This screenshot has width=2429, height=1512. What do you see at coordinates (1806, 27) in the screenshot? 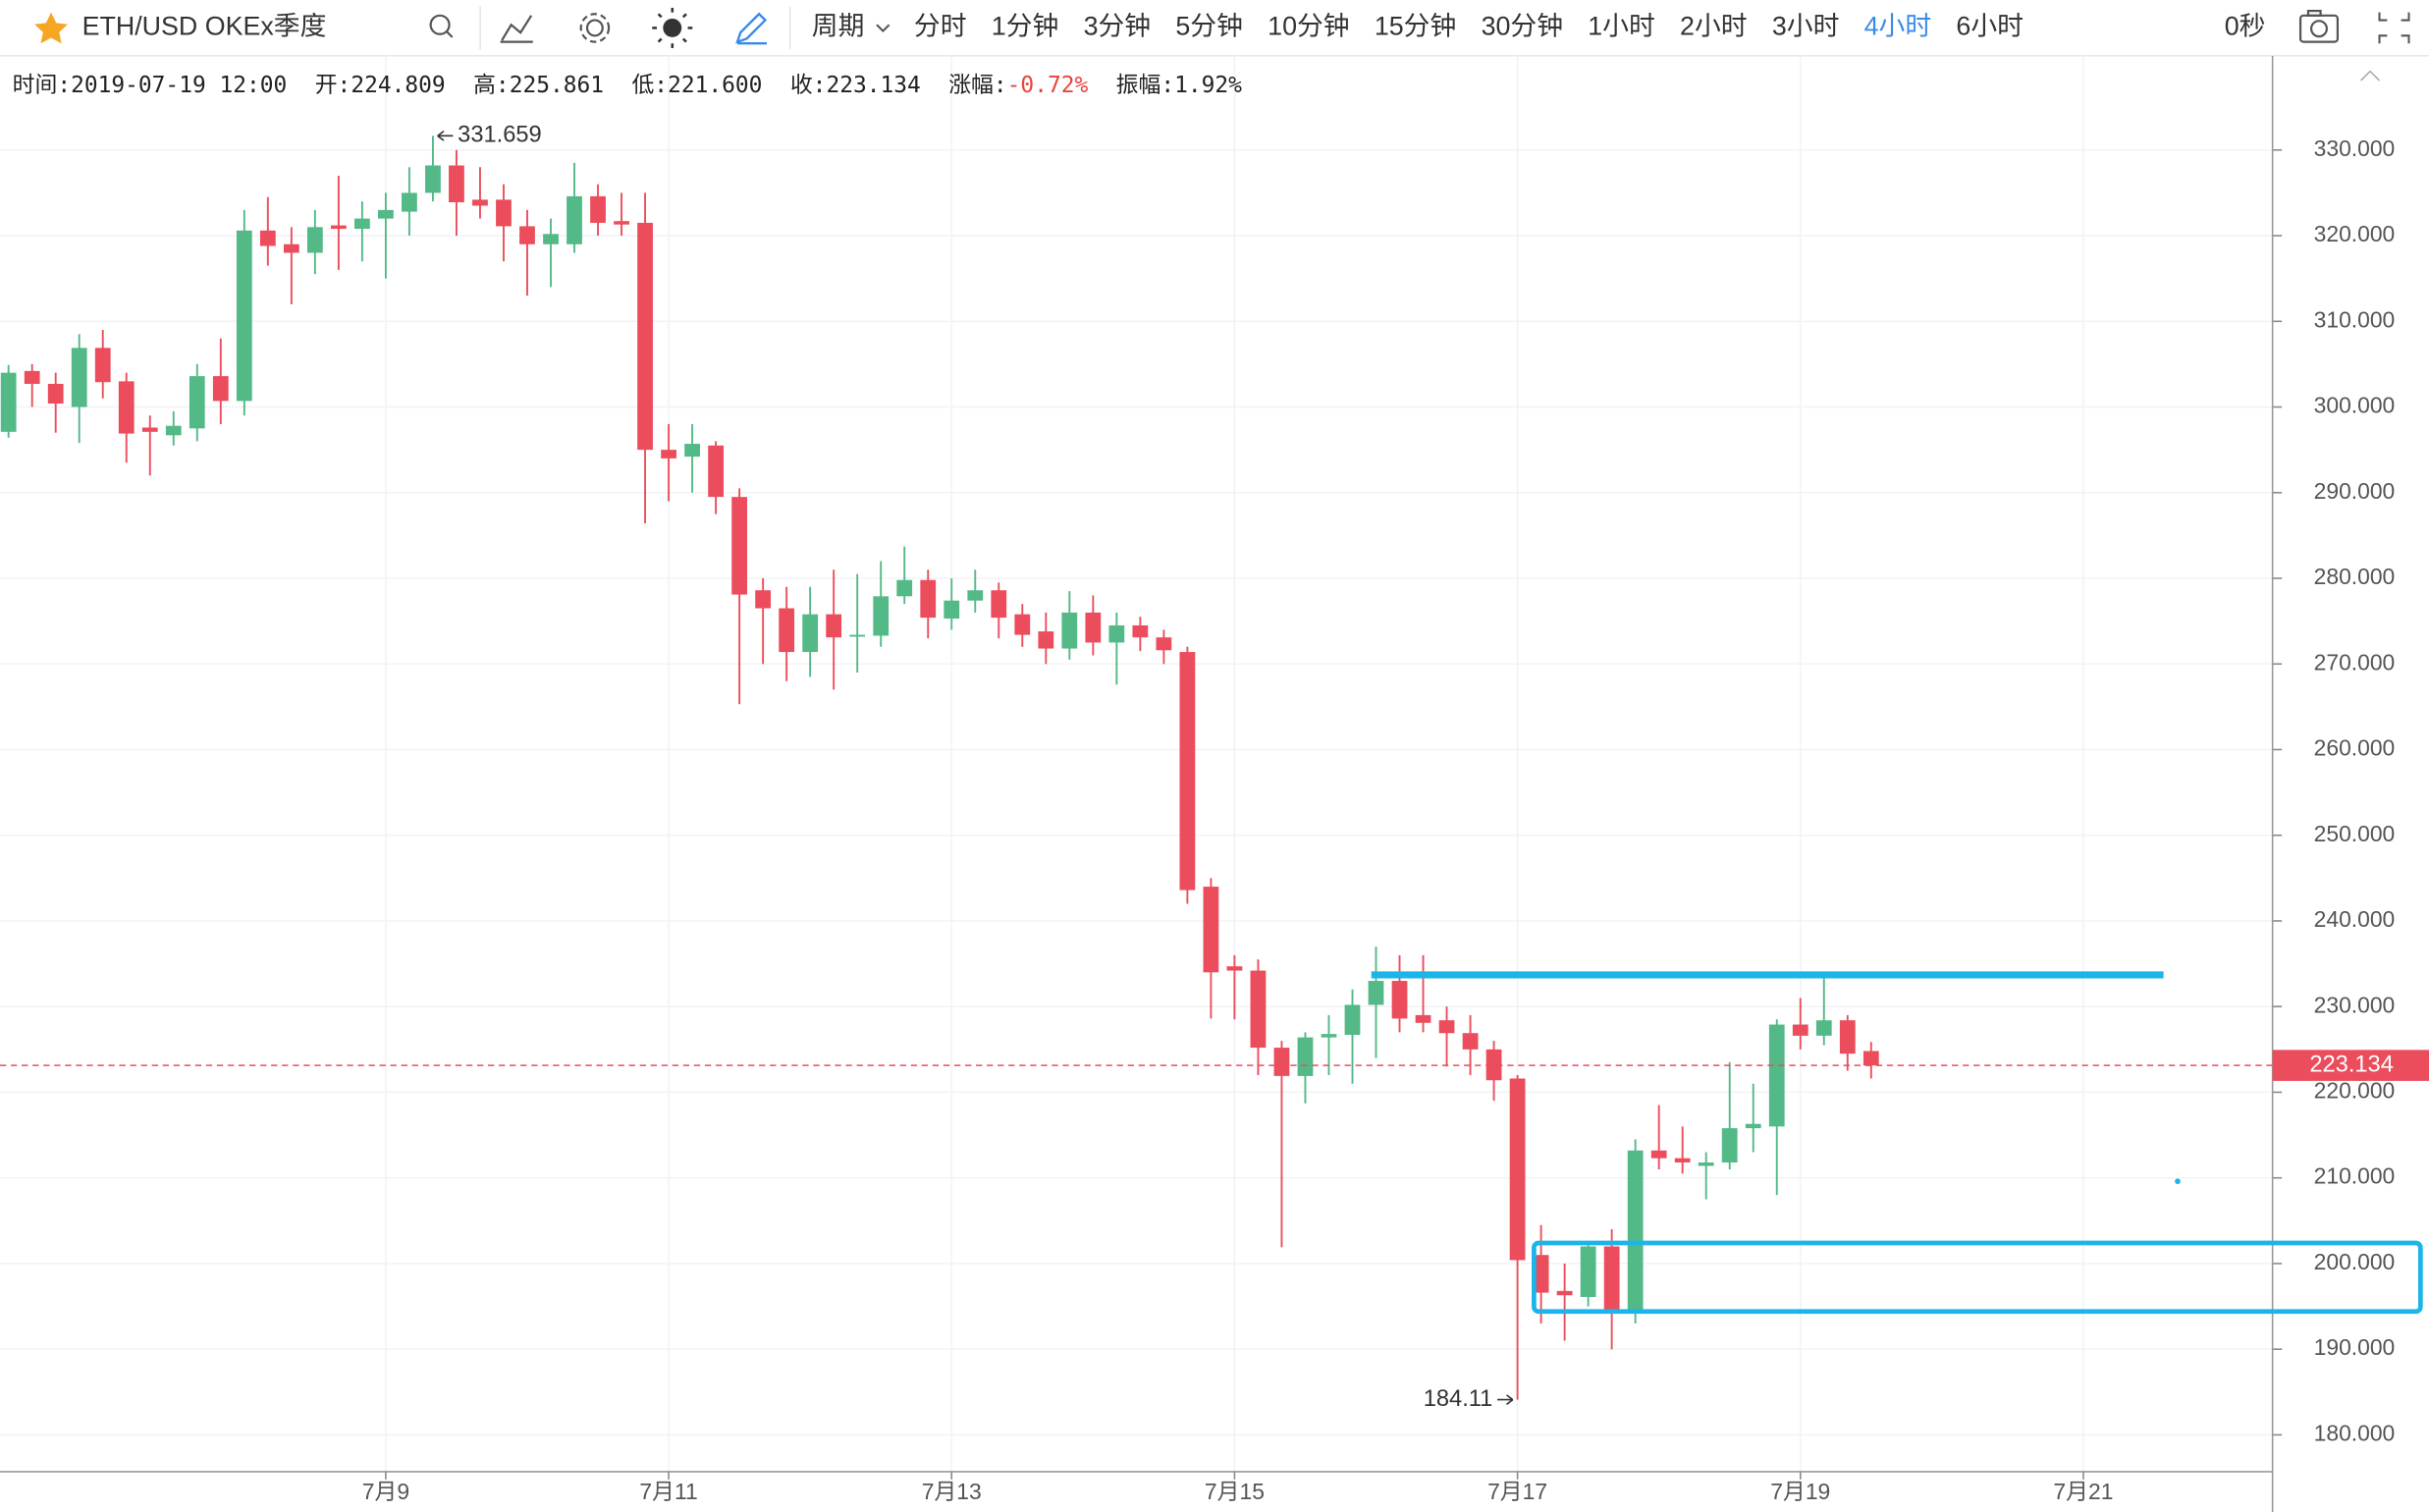
I see `interval-option: 3小时` at bounding box center [1806, 27].